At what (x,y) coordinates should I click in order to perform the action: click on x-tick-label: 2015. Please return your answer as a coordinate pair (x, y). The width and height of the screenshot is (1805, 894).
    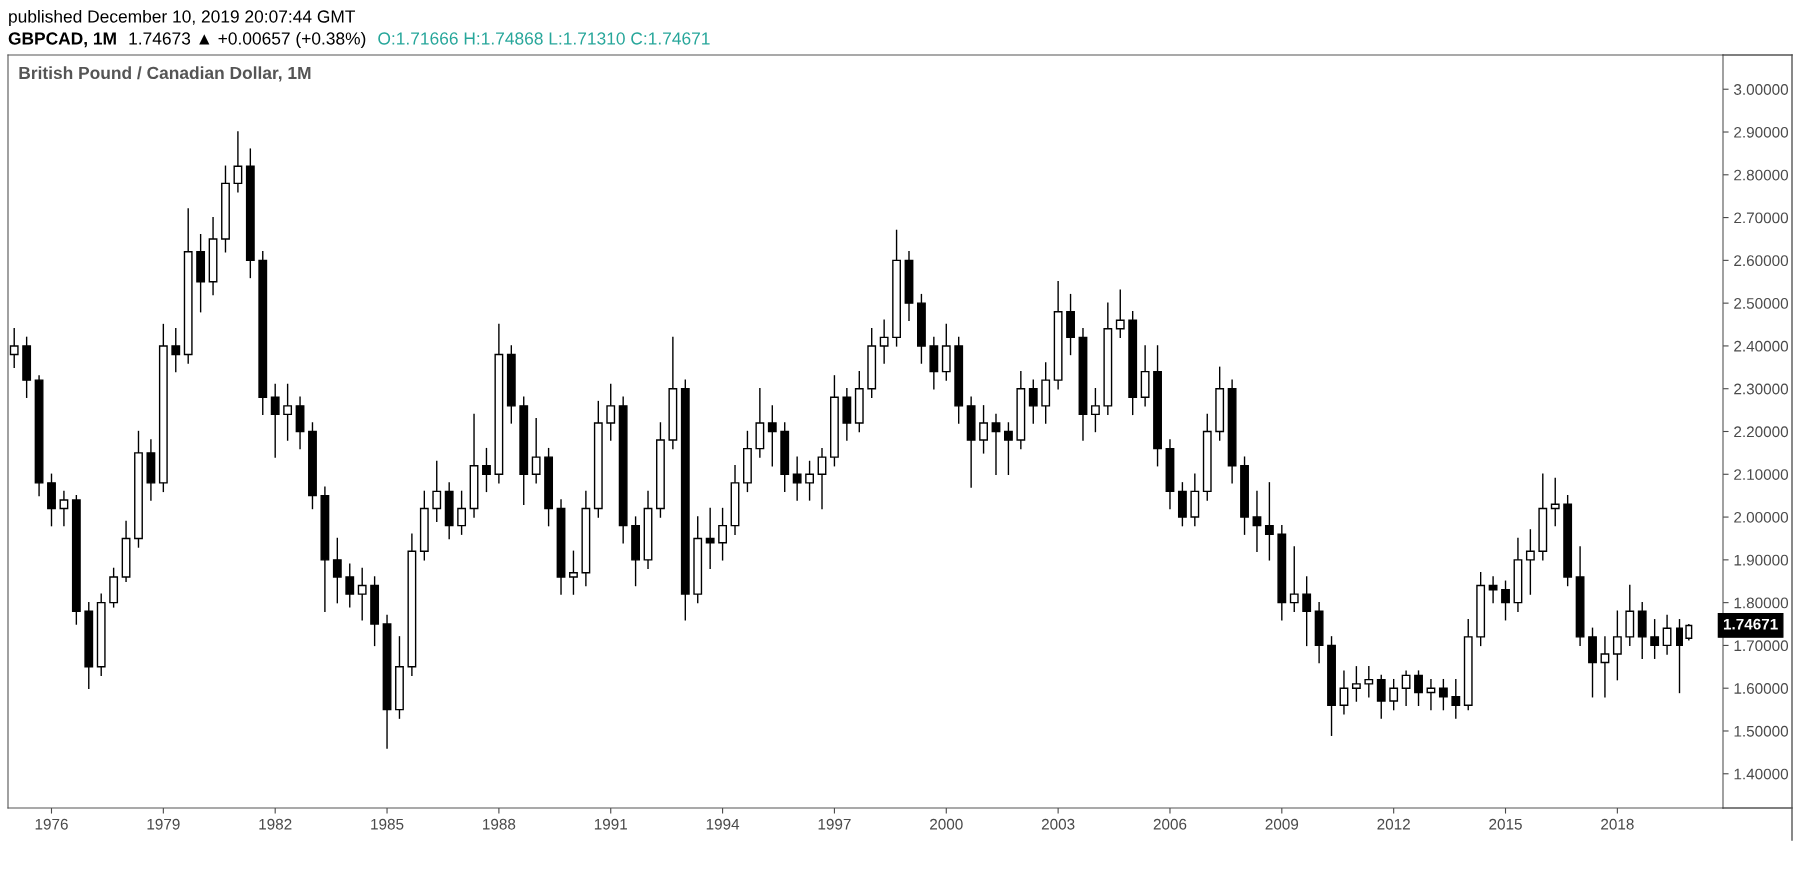
    Looking at the image, I should click on (1505, 824).